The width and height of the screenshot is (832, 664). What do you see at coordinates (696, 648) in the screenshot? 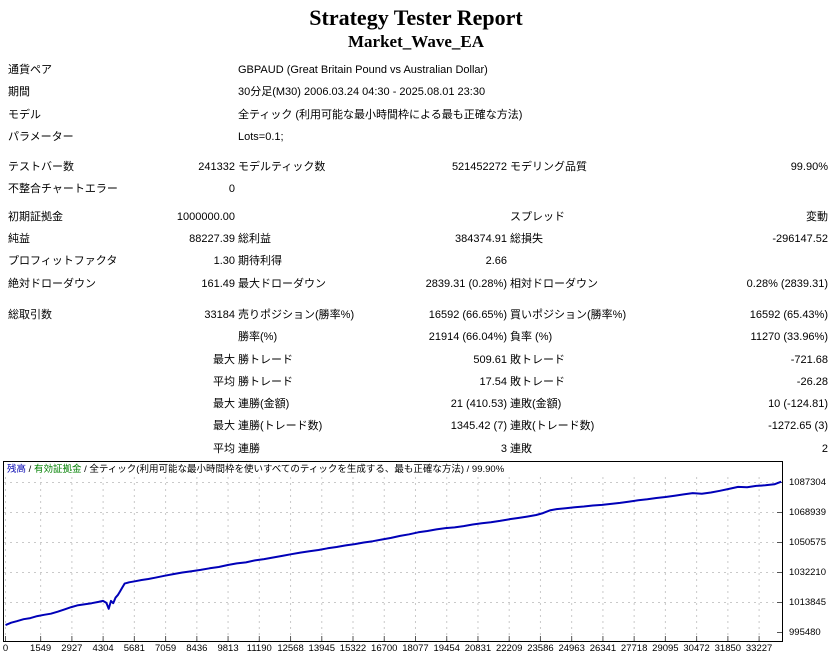
I see `x-tick-label: 30472` at bounding box center [696, 648].